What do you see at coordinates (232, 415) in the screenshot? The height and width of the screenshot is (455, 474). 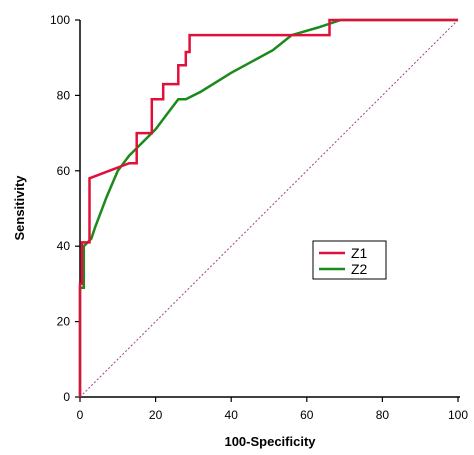 I see `x-tick-label: 40` at bounding box center [232, 415].